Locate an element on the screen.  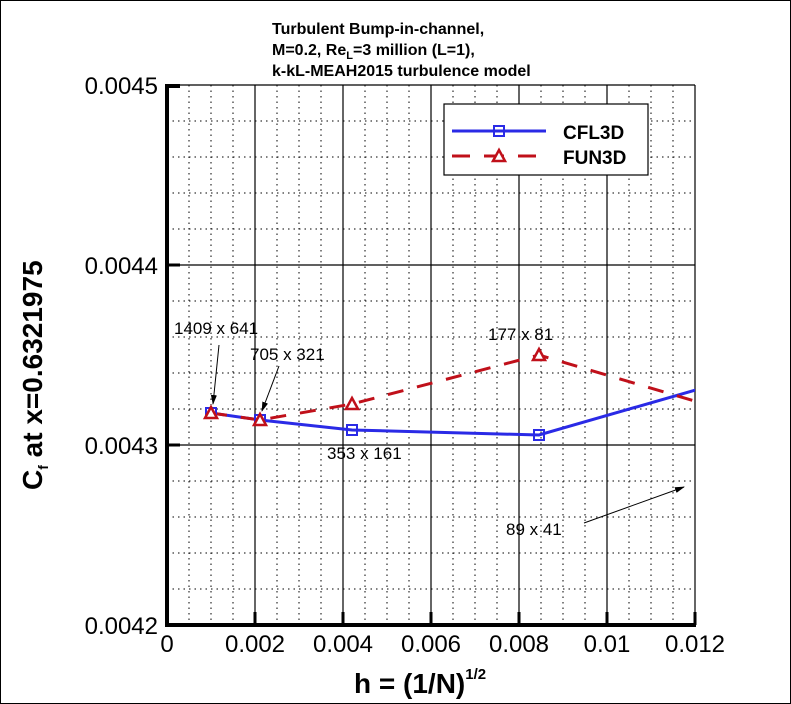
x-axis-label: h = (1/N)1/2 is located at coordinates (420, 682).